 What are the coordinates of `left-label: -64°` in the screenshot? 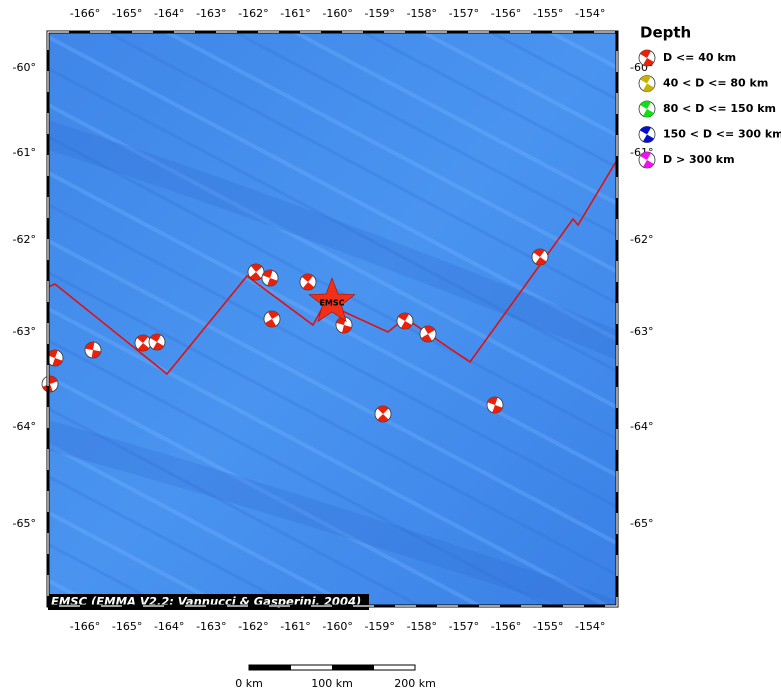 It's located at (24, 426).